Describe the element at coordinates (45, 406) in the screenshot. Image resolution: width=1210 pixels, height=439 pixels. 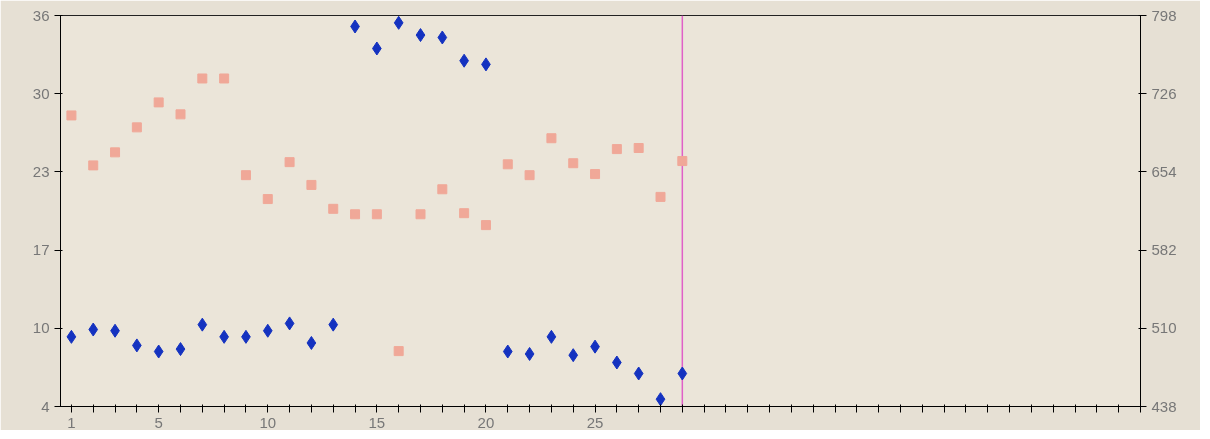
I see `y-tick-label: 4` at that location.